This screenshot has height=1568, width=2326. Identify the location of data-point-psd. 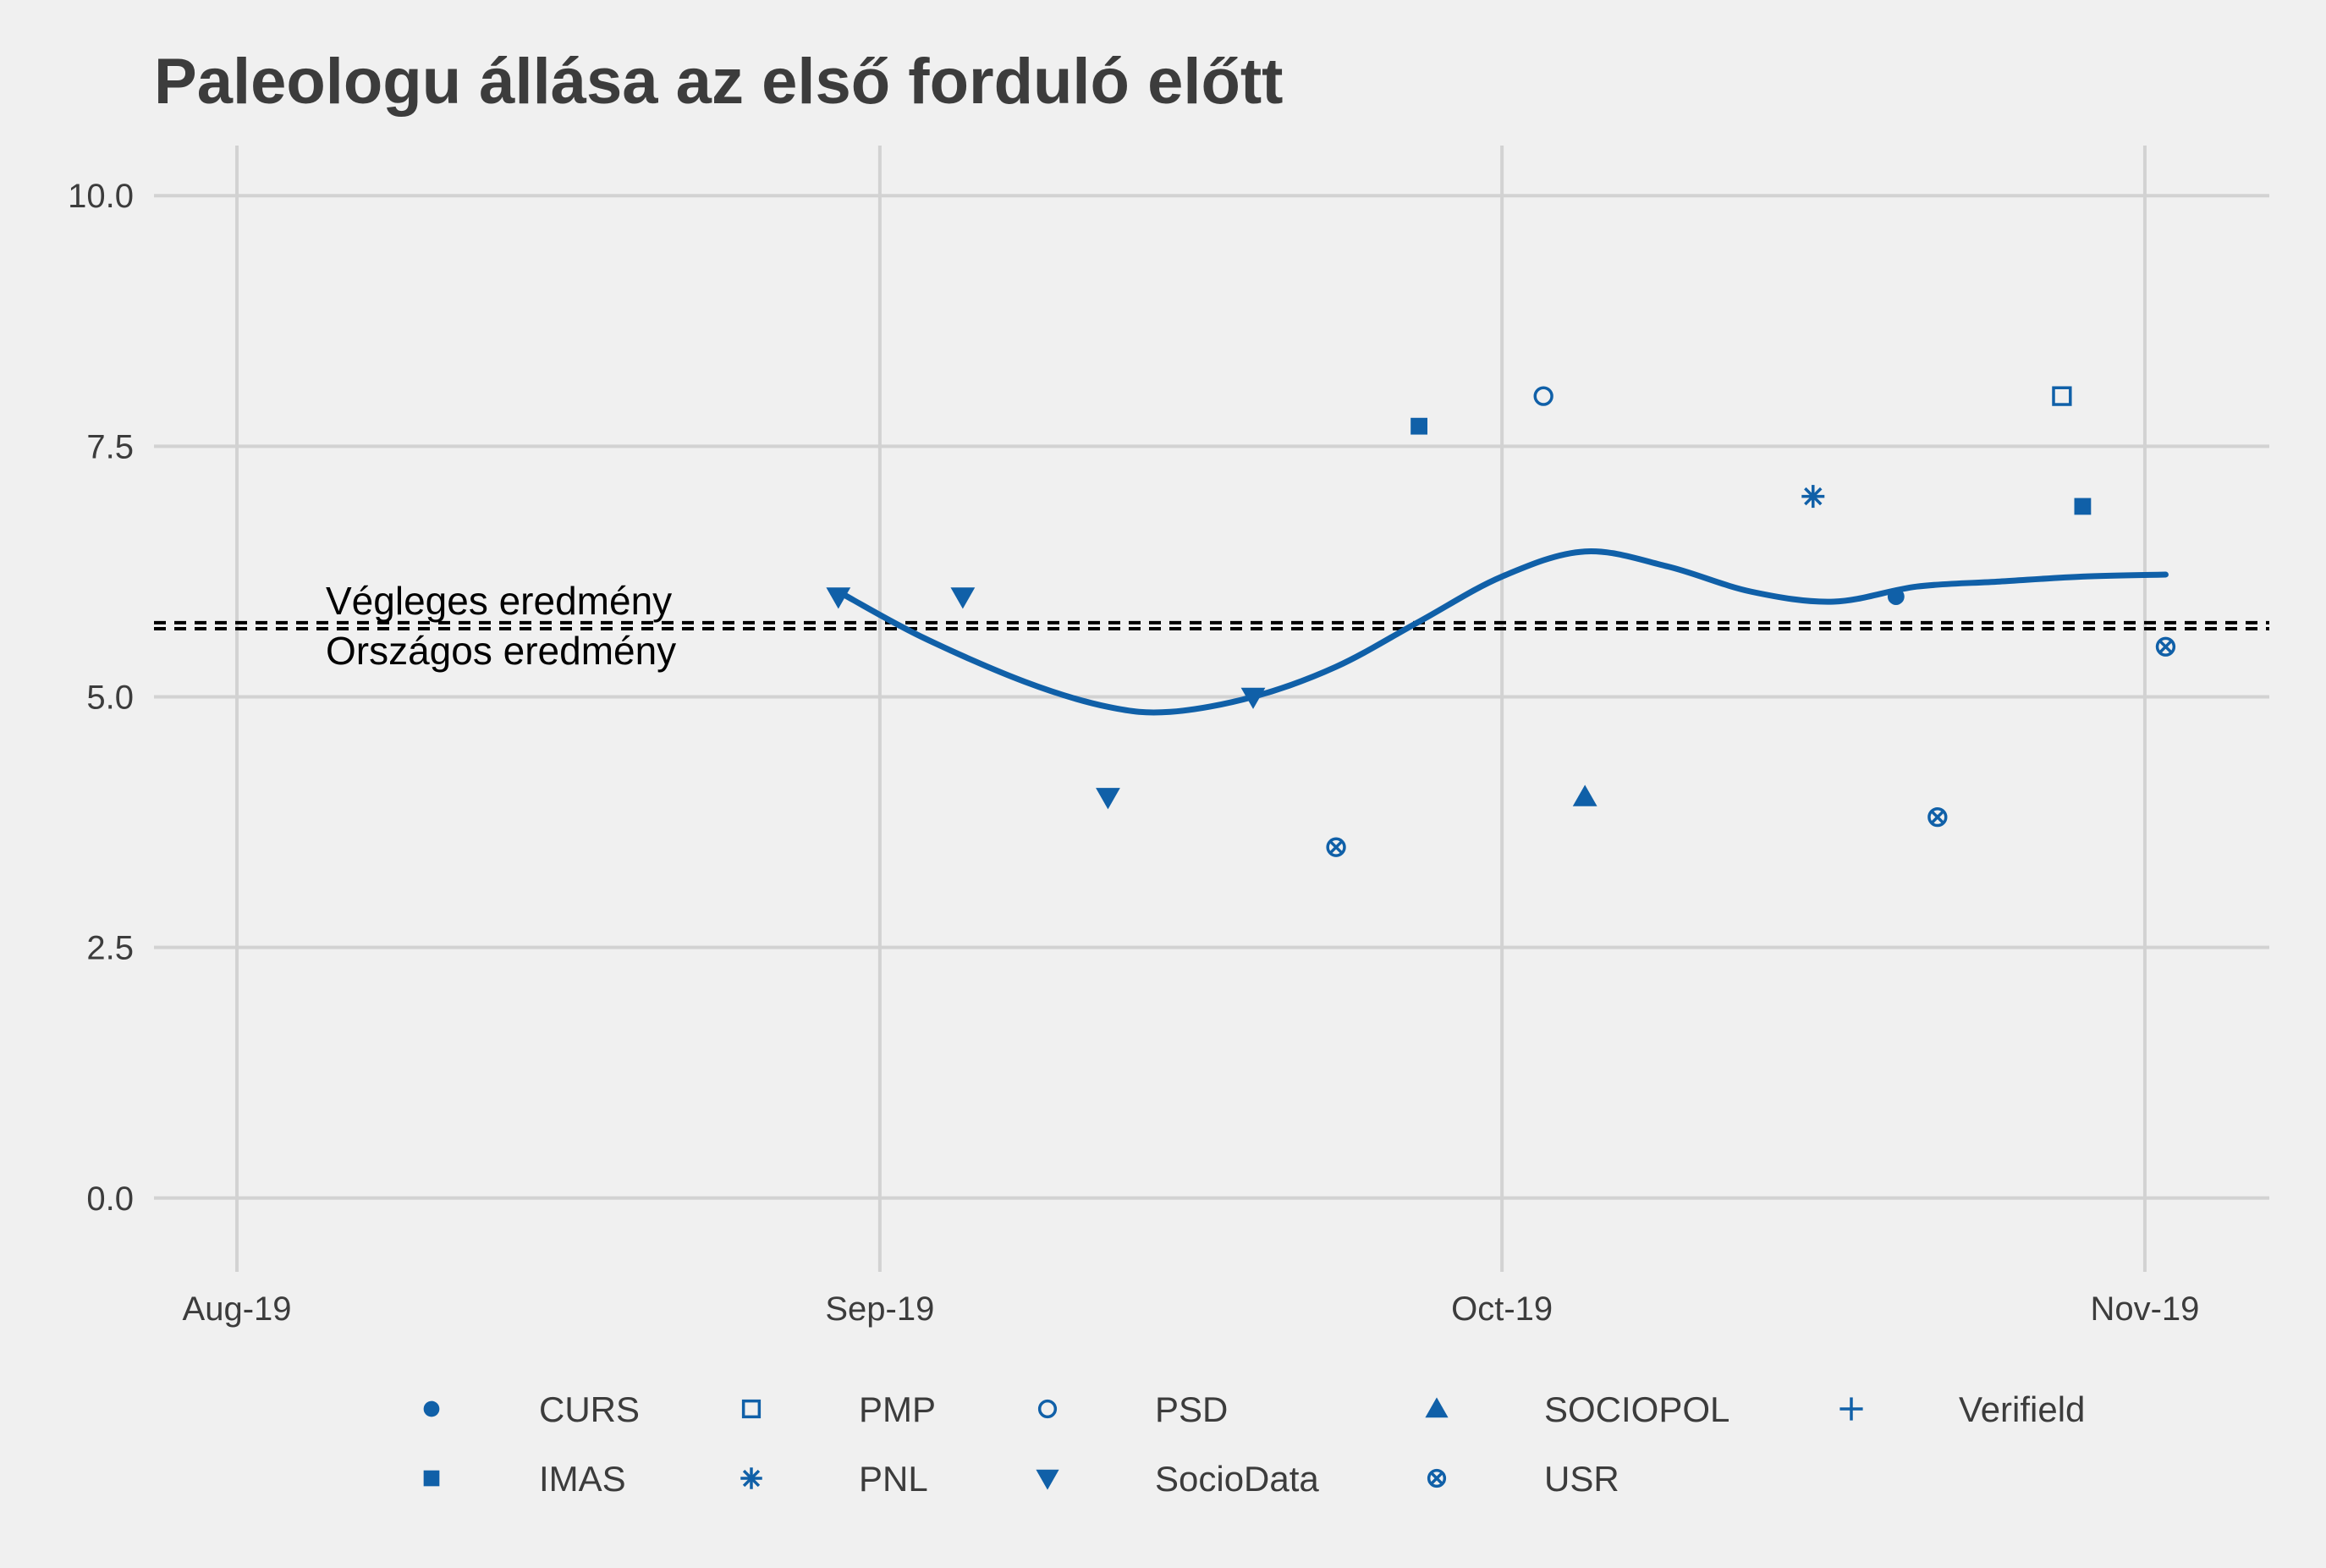
(1543, 396).